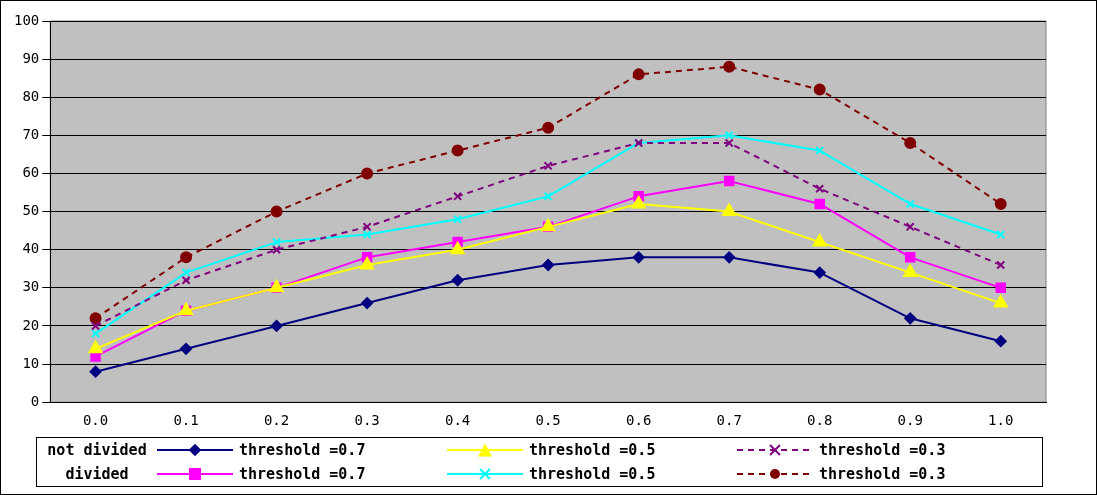 The height and width of the screenshot is (495, 1097). What do you see at coordinates (457, 420) in the screenshot?
I see `x-tick-label: 0.4` at bounding box center [457, 420].